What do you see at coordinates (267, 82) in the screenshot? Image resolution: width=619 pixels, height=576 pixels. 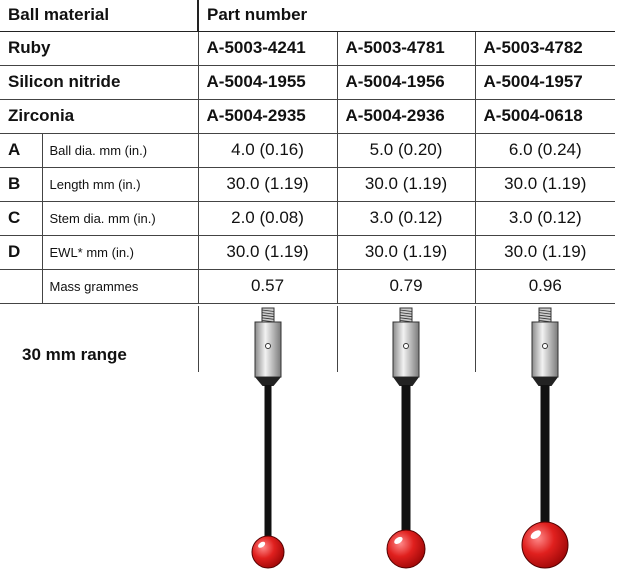 I see `cell: A-5004-1955` at bounding box center [267, 82].